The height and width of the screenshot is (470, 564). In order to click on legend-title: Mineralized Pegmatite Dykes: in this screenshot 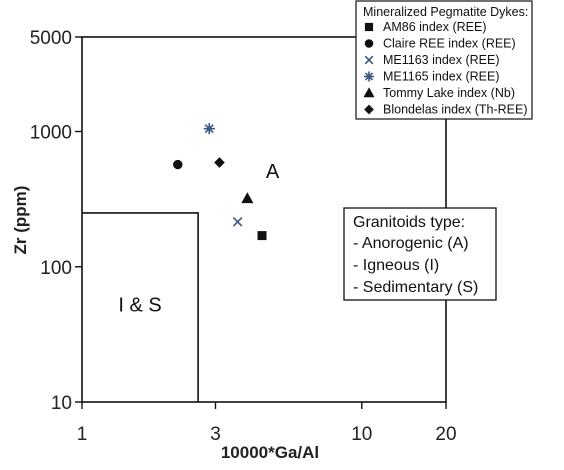, I will do `click(445, 12)`.